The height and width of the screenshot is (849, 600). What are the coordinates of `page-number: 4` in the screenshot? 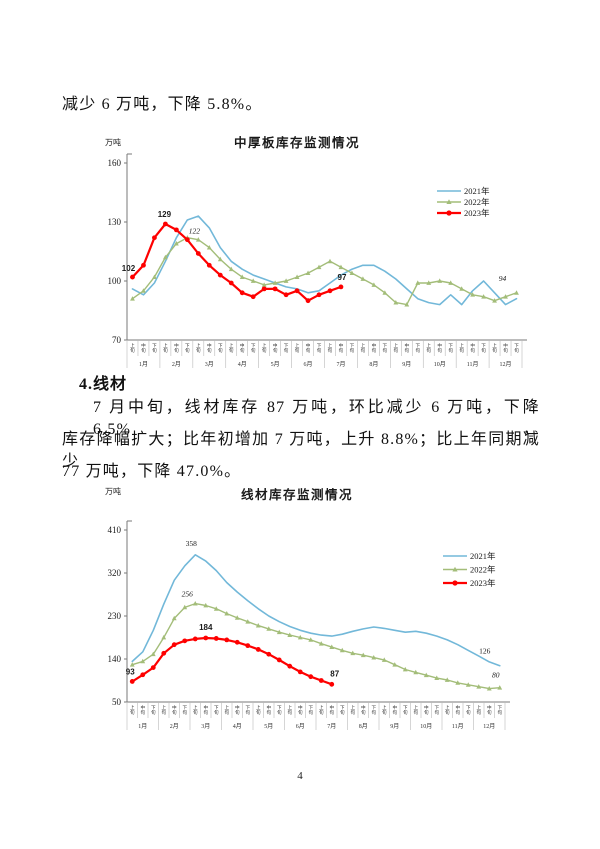 It's located at (300, 776).